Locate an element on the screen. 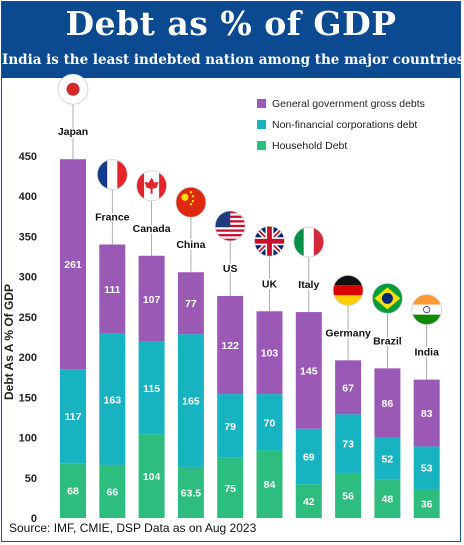  us-flag-icon is located at coordinates (230, 225).